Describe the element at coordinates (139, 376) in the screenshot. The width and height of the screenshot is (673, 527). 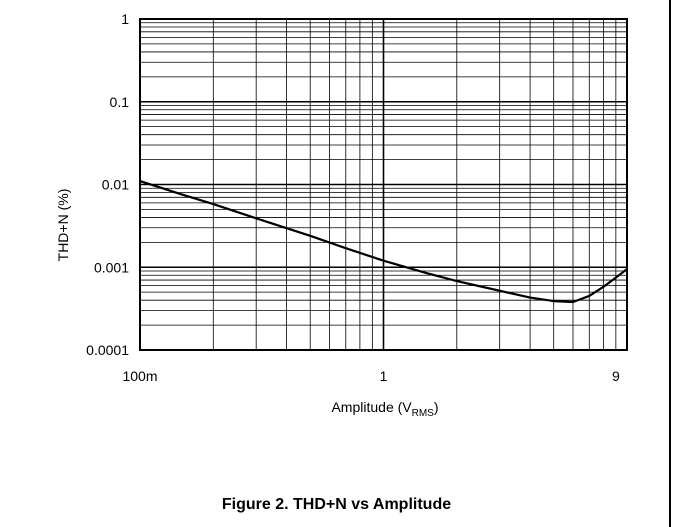
I see `x-tick-label: 100m` at that location.